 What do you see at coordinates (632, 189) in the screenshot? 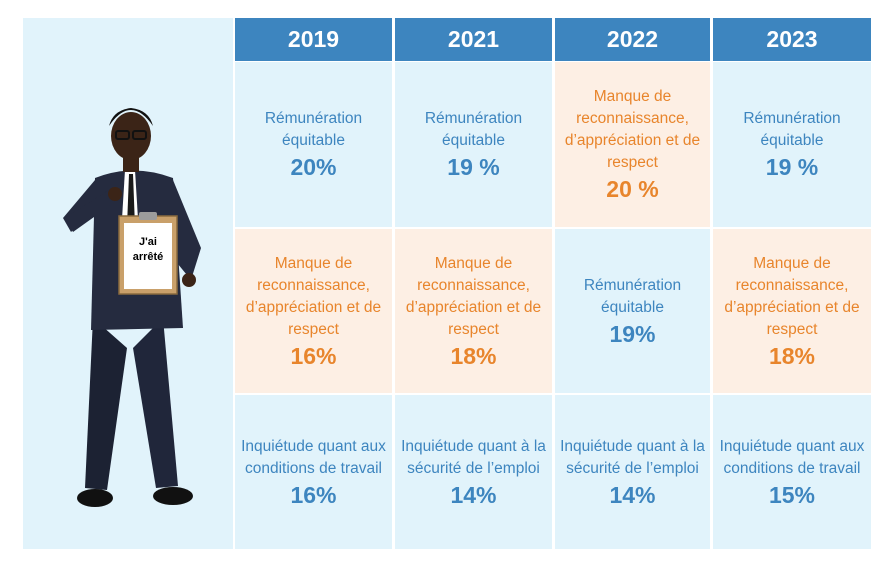
I see `cell-percentage: 20 %` at bounding box center [632, 189].